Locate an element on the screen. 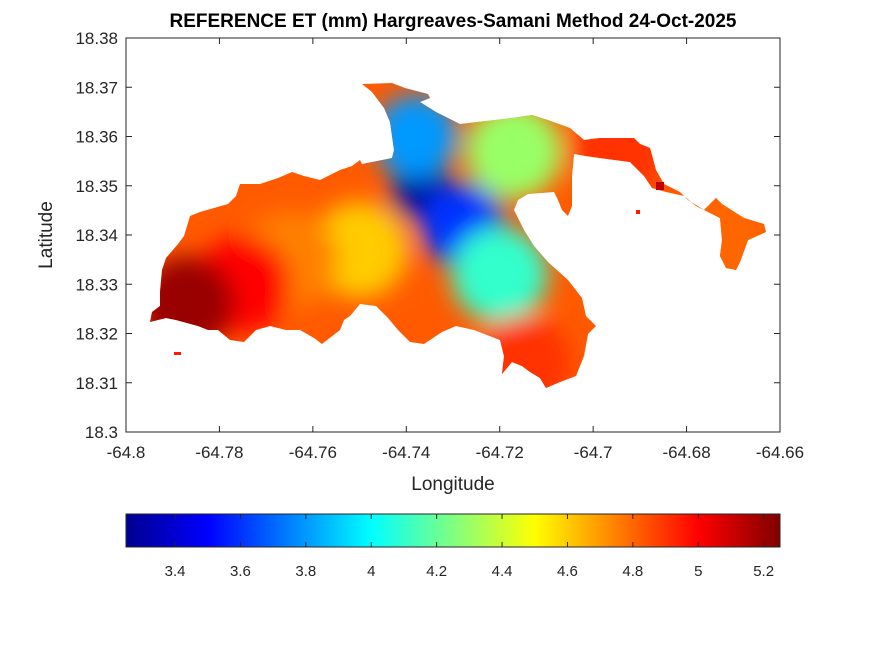 The image size is (875, 656). x-tick-label: -64.76 is located at coordinates (313, 452).